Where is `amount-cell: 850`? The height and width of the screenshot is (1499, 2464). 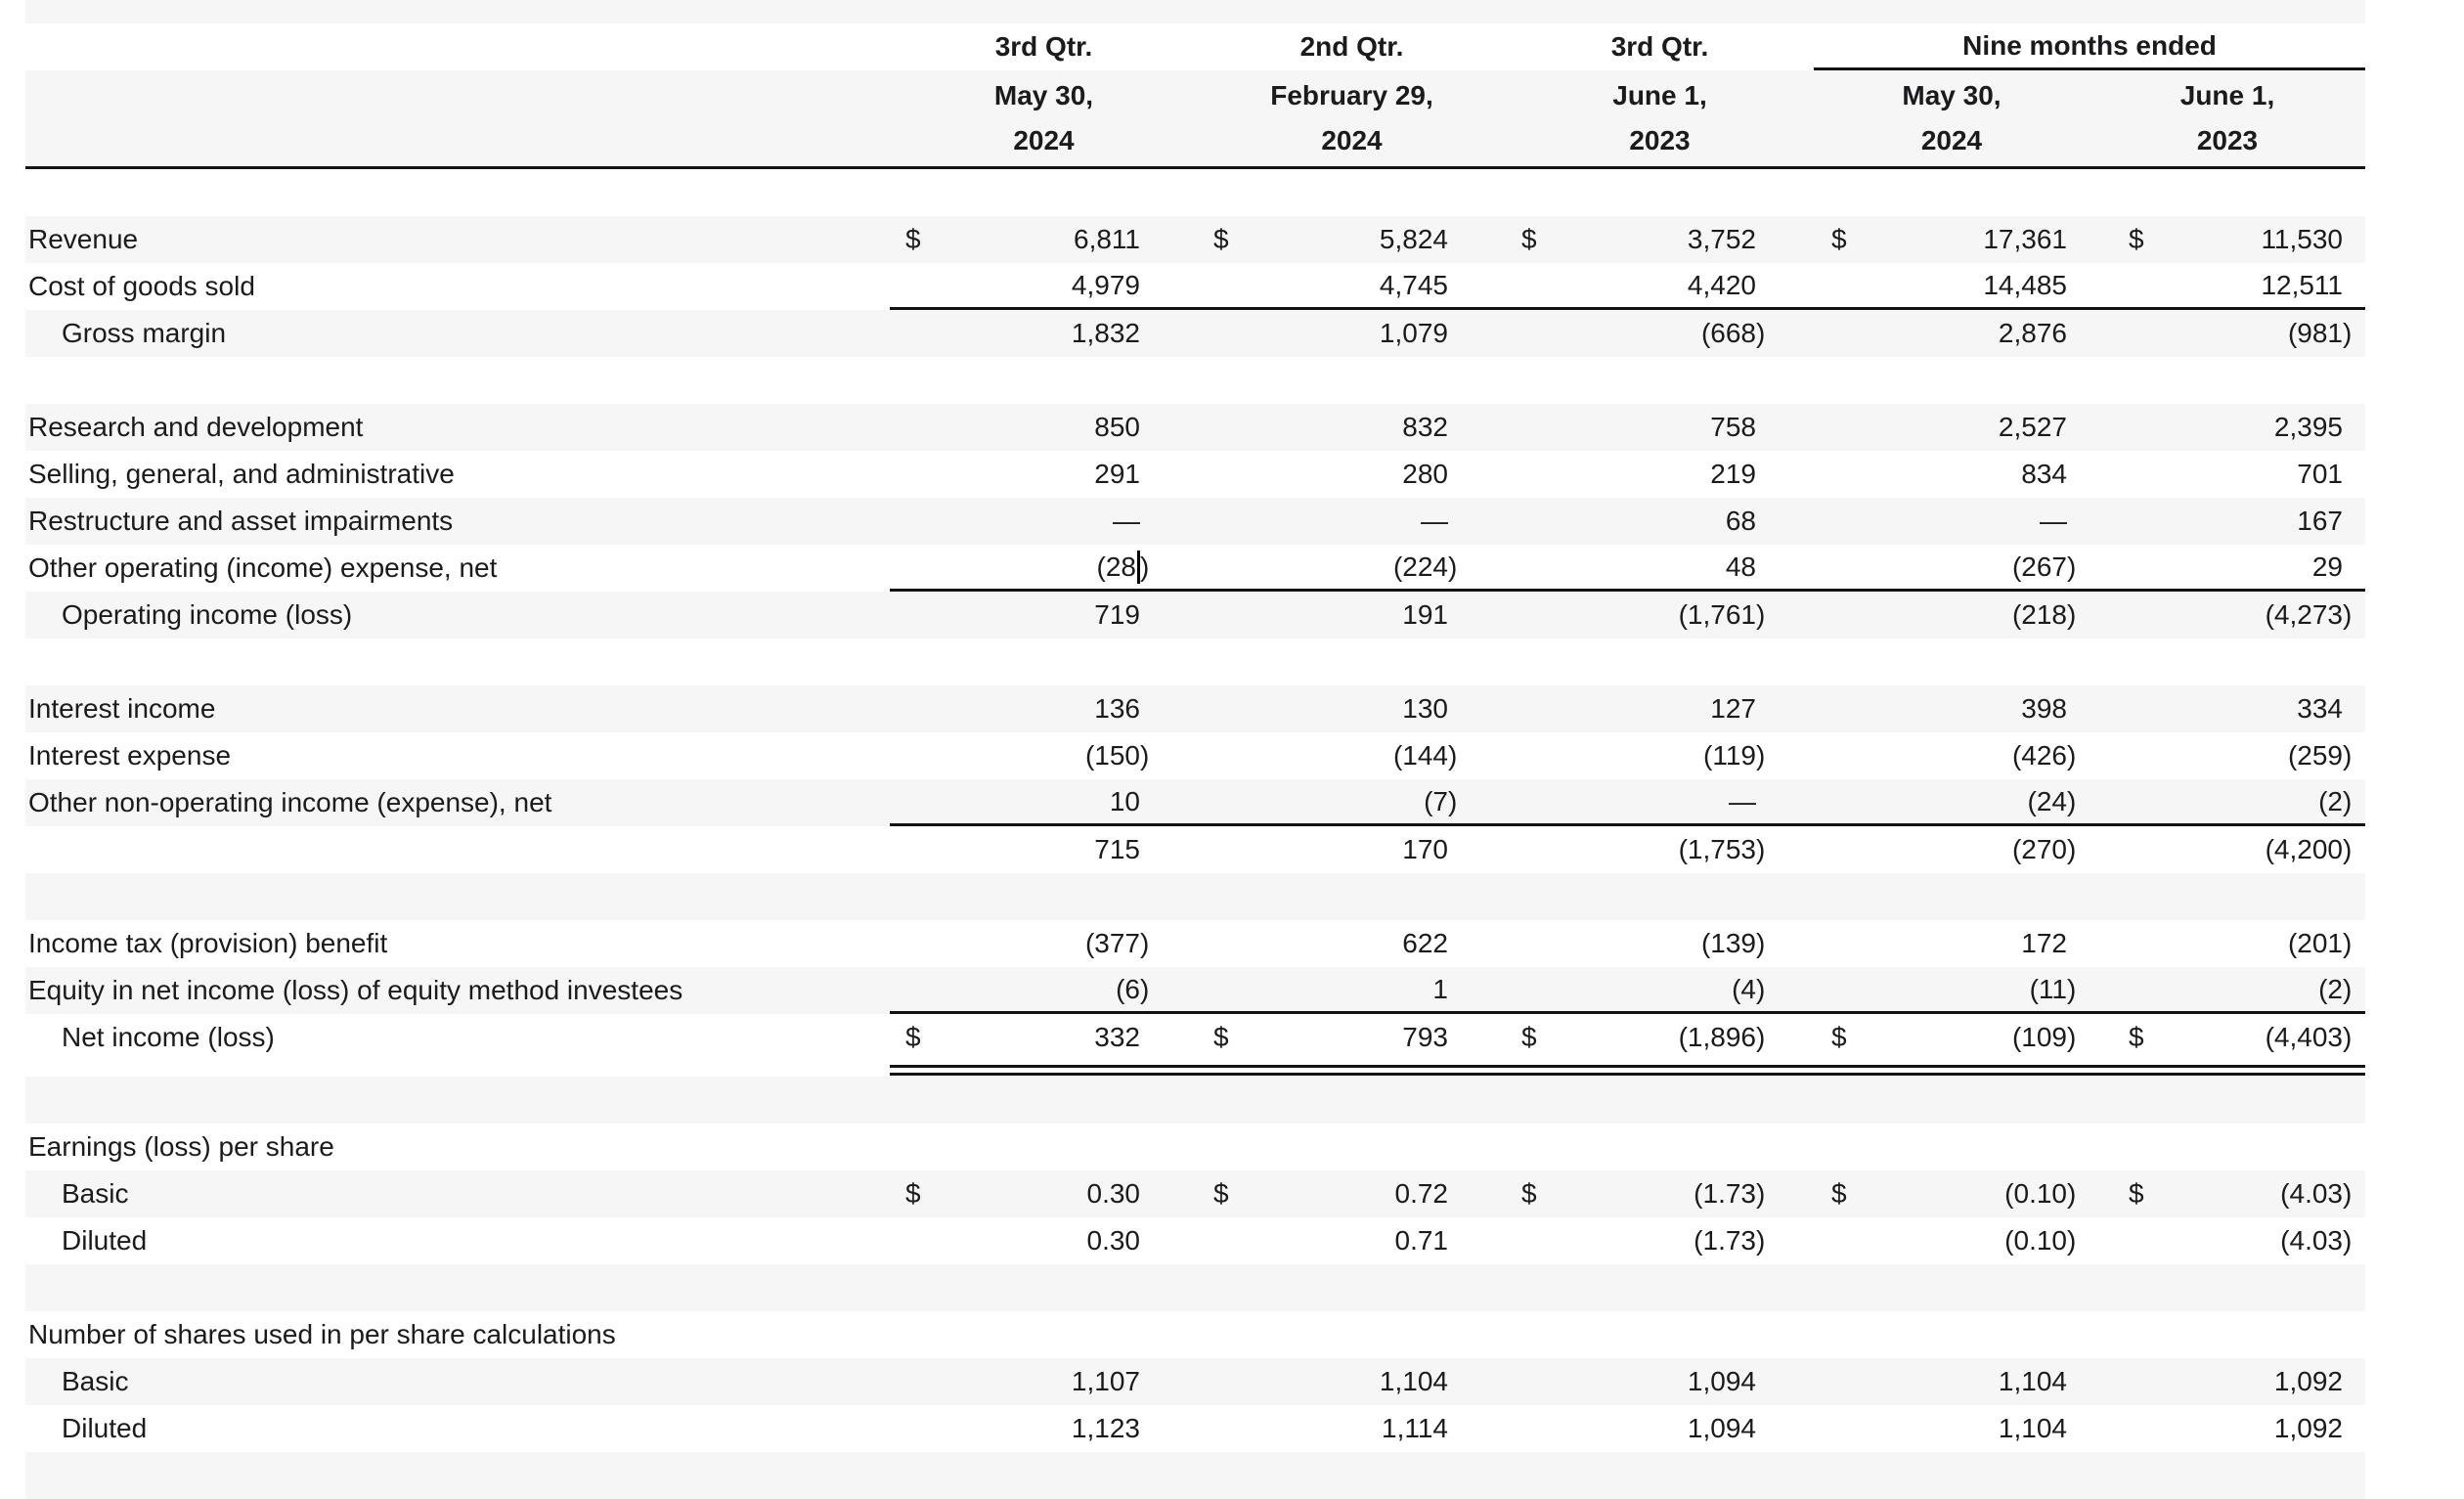
amount-cell: 850 is located at coordinates (1075, 427).